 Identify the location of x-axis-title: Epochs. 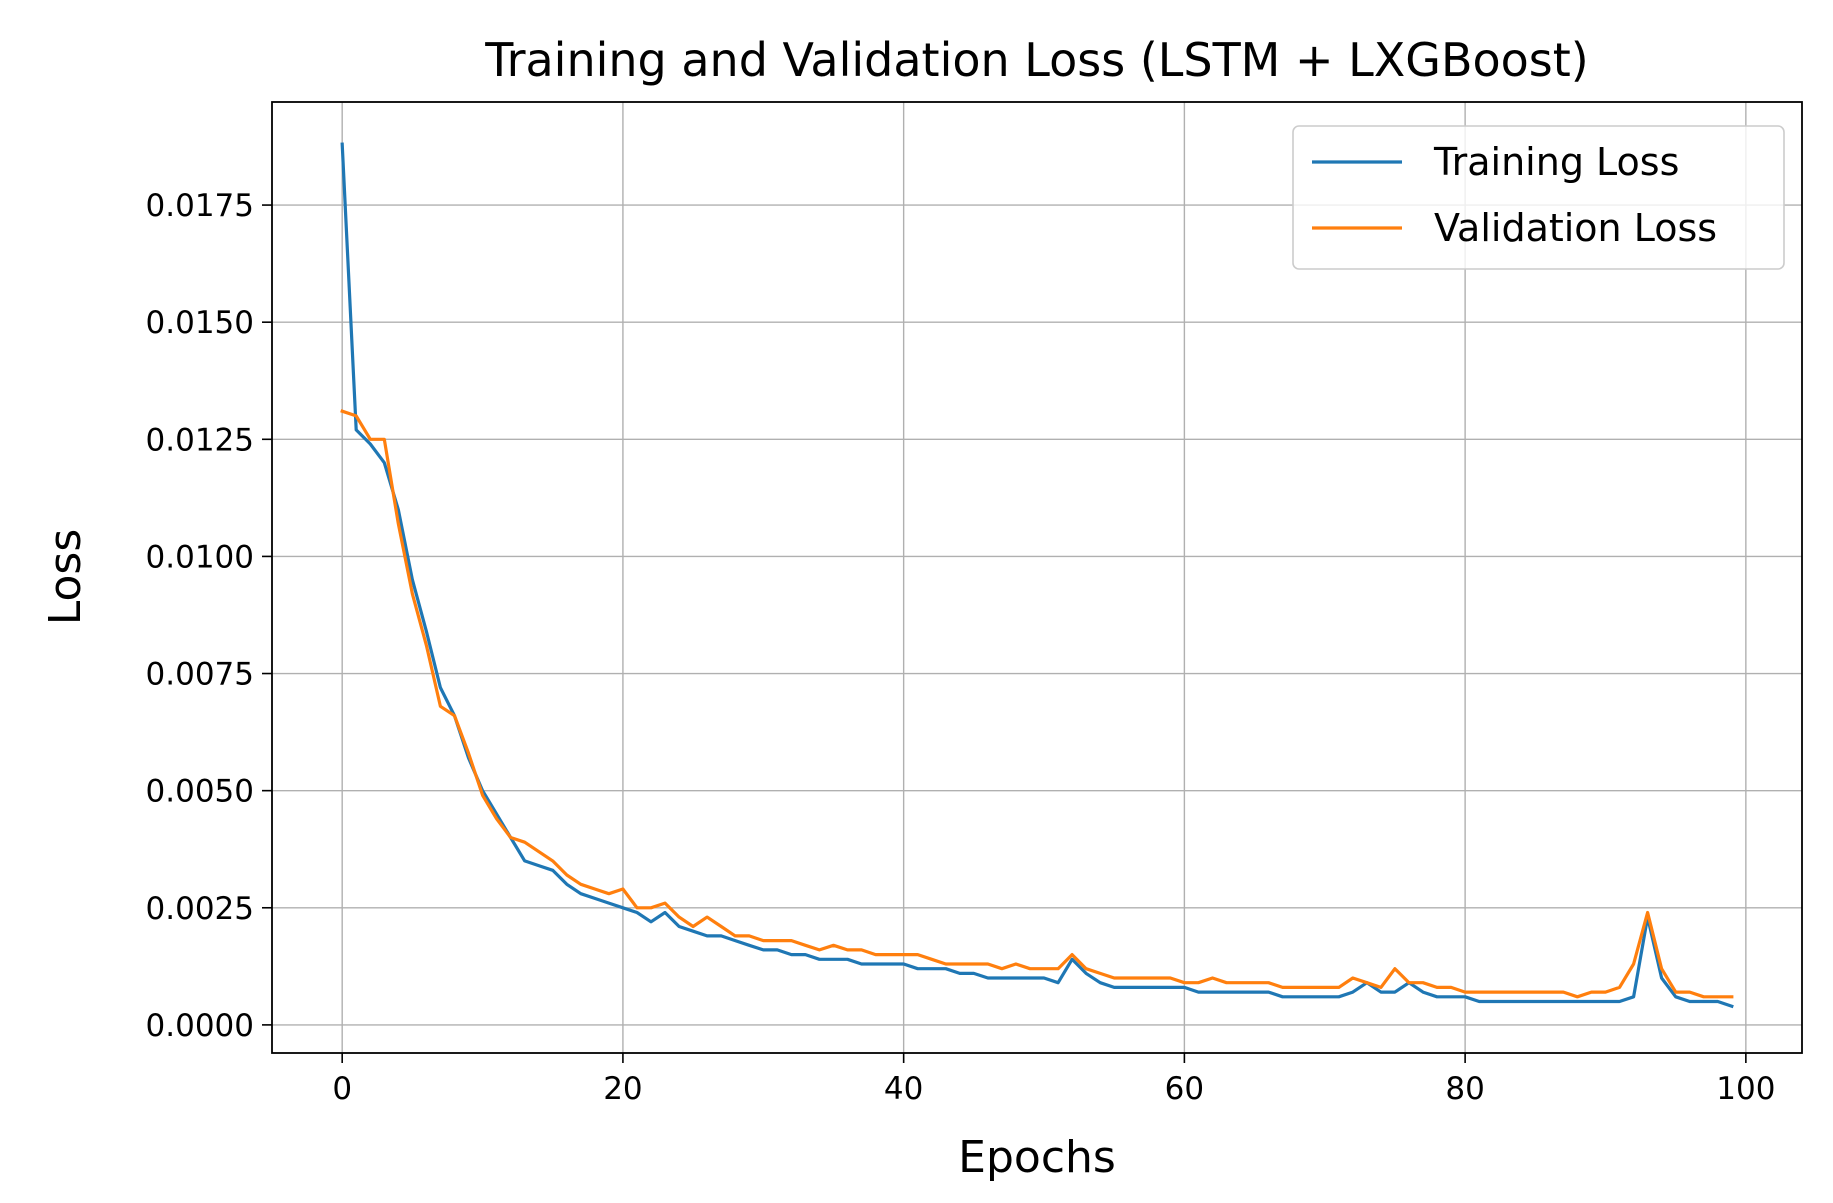
(1037, 1157).